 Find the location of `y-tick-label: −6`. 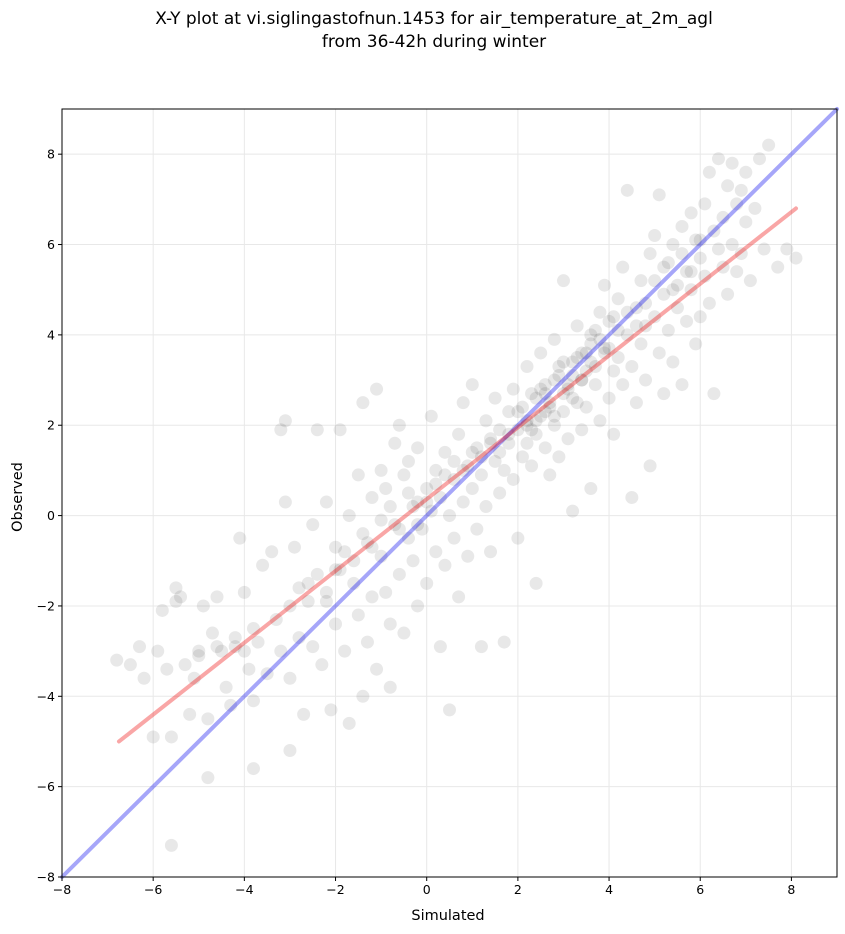

y-tick-label: −6 is located at coordinates (46, 786).